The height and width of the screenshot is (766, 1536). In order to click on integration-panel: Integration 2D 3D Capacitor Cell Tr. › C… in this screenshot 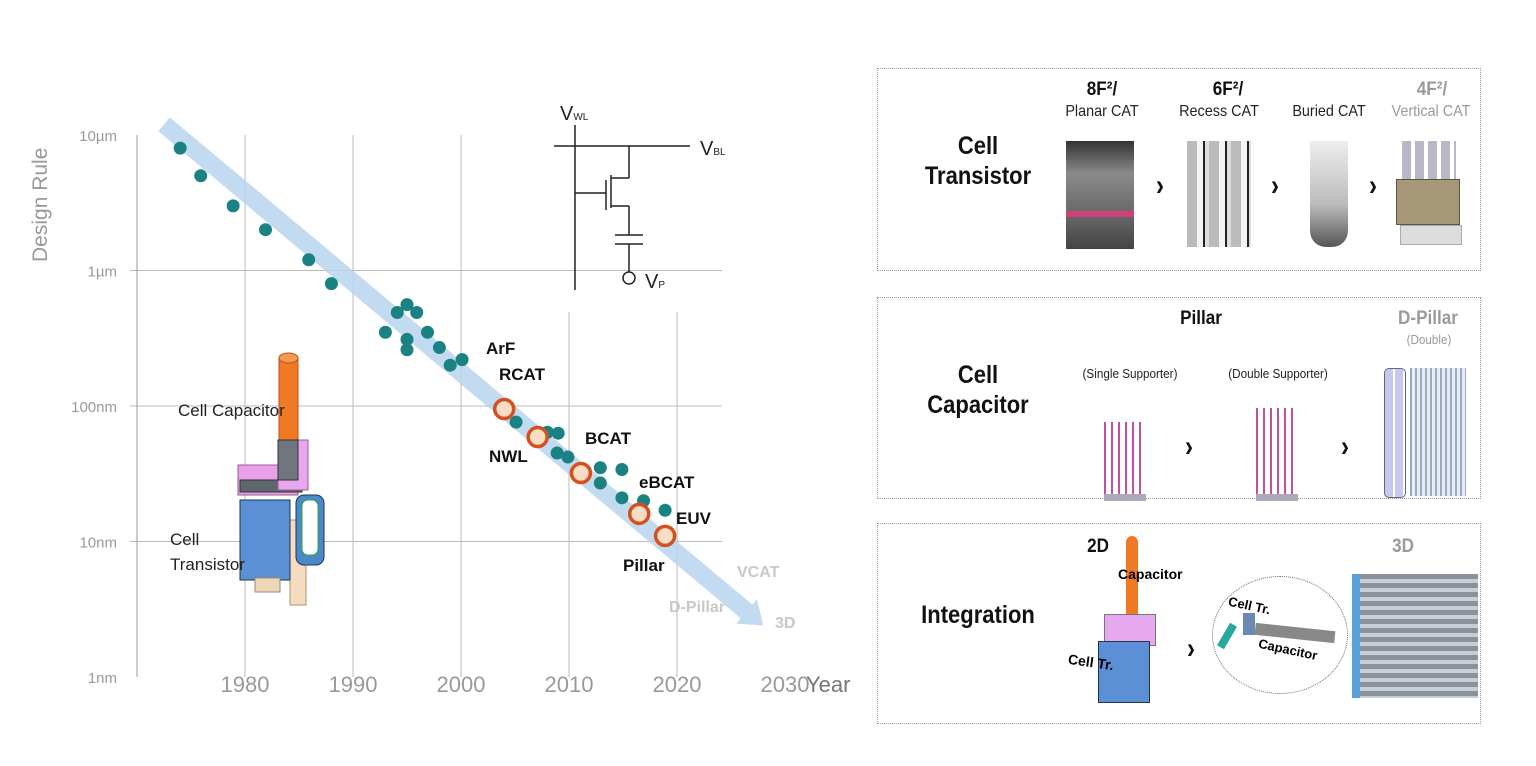, I will do `click(1179, 623)`.